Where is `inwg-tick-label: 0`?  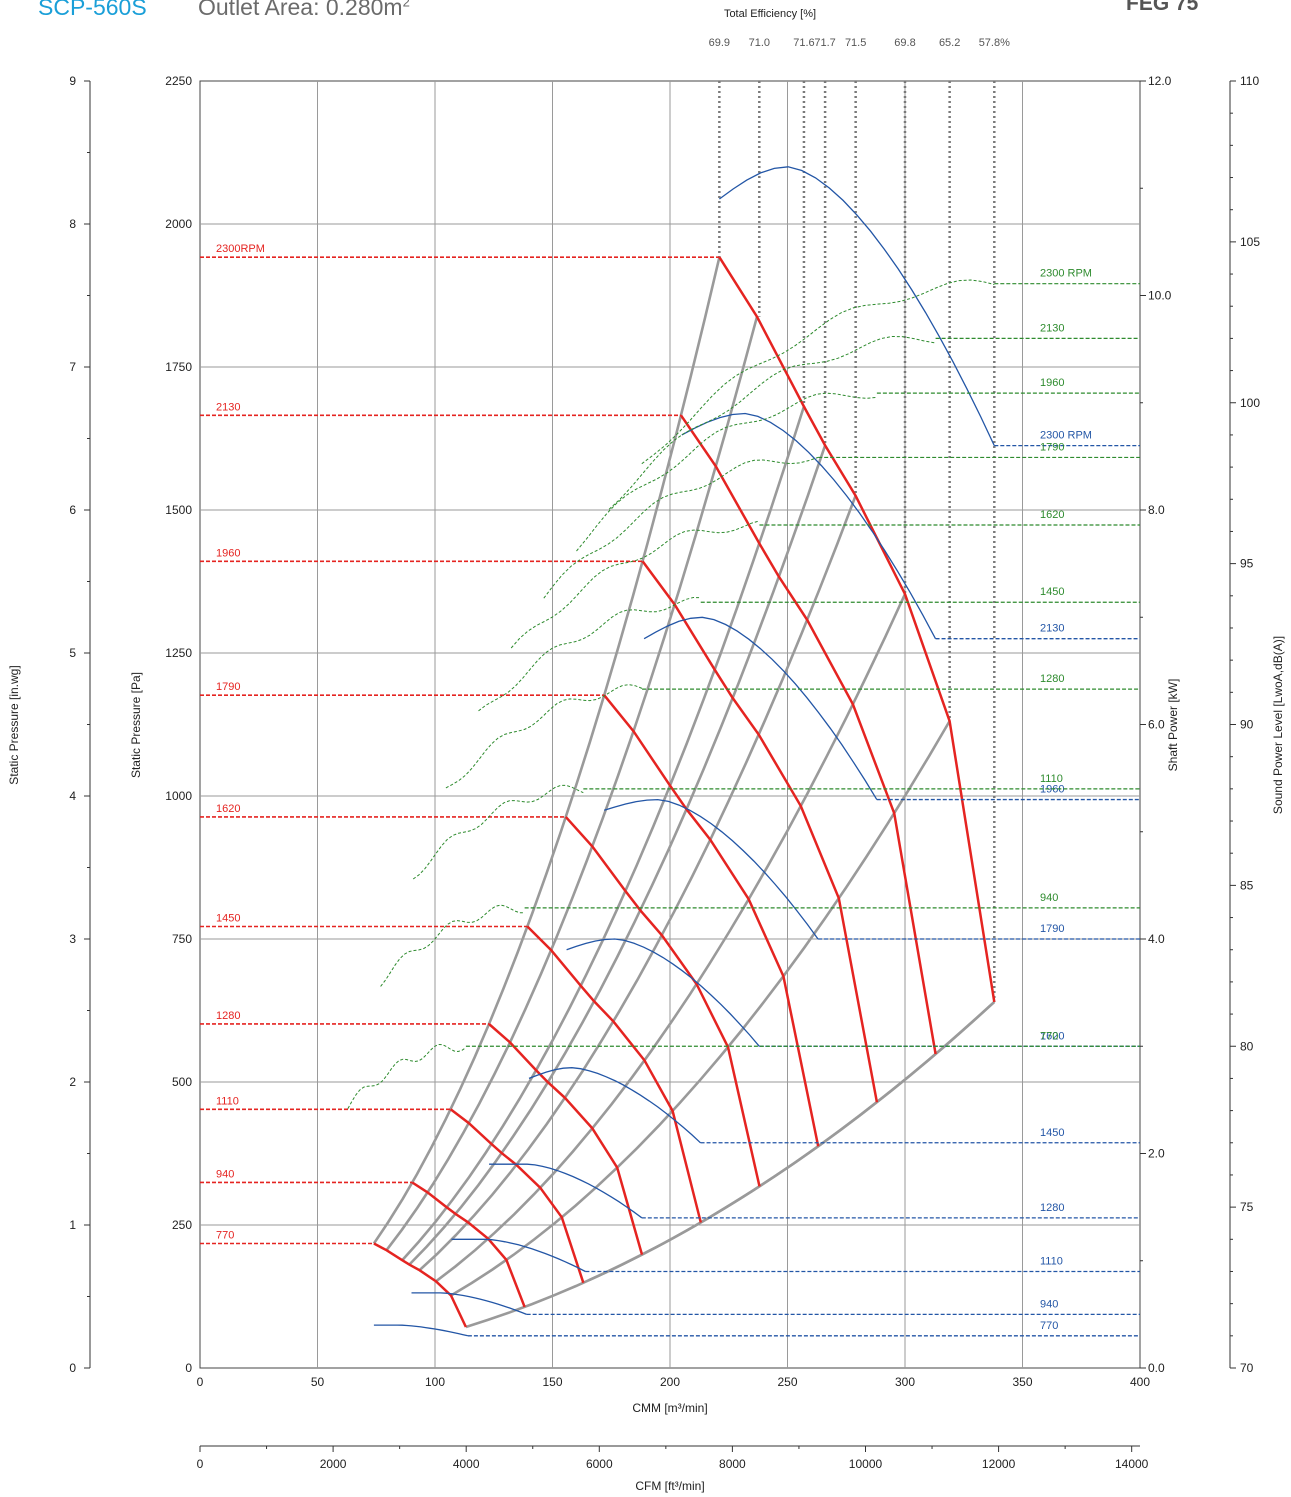
inwg-tick-label: 0 is located at coordinates (72, 1368).